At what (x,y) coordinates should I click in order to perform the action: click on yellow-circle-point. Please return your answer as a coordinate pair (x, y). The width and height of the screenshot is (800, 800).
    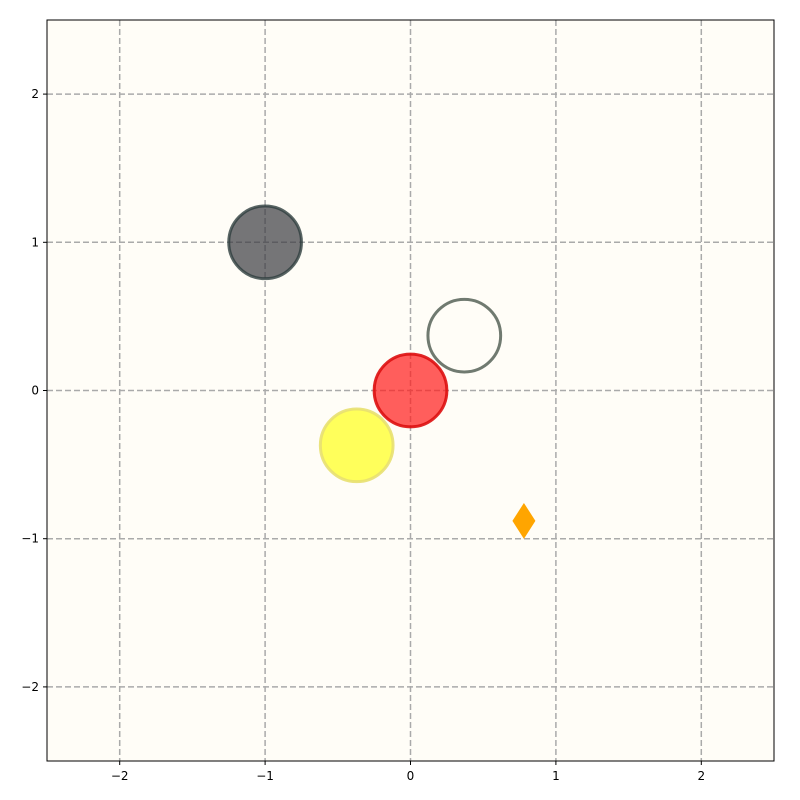
    Looking at the image, I should click on (356, 445).